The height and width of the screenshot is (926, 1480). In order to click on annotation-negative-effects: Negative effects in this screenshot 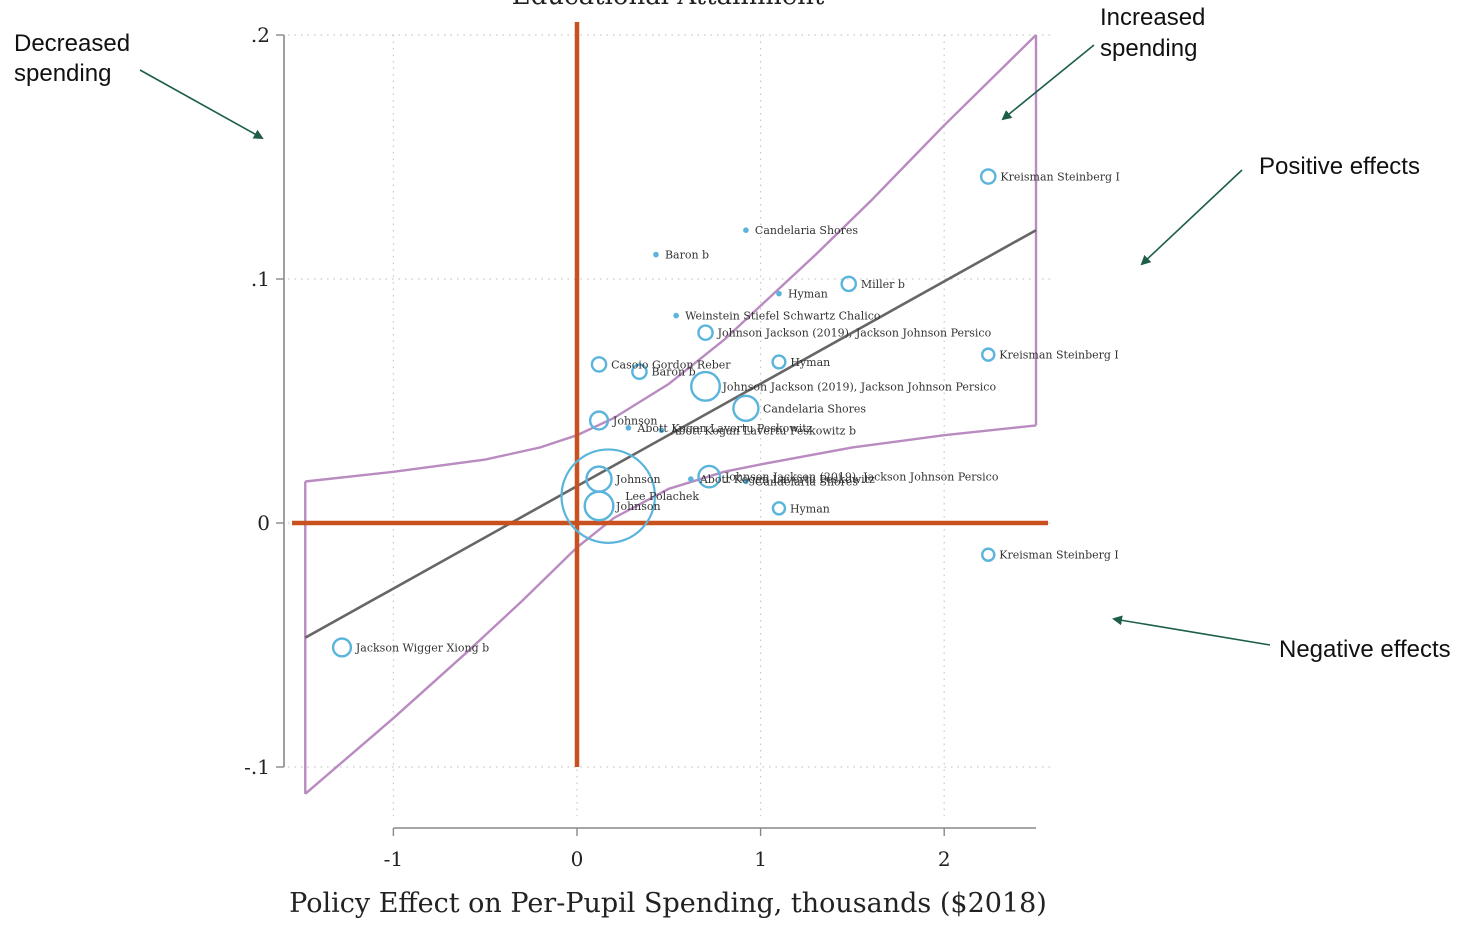, I will do `click(1365, 649)`.